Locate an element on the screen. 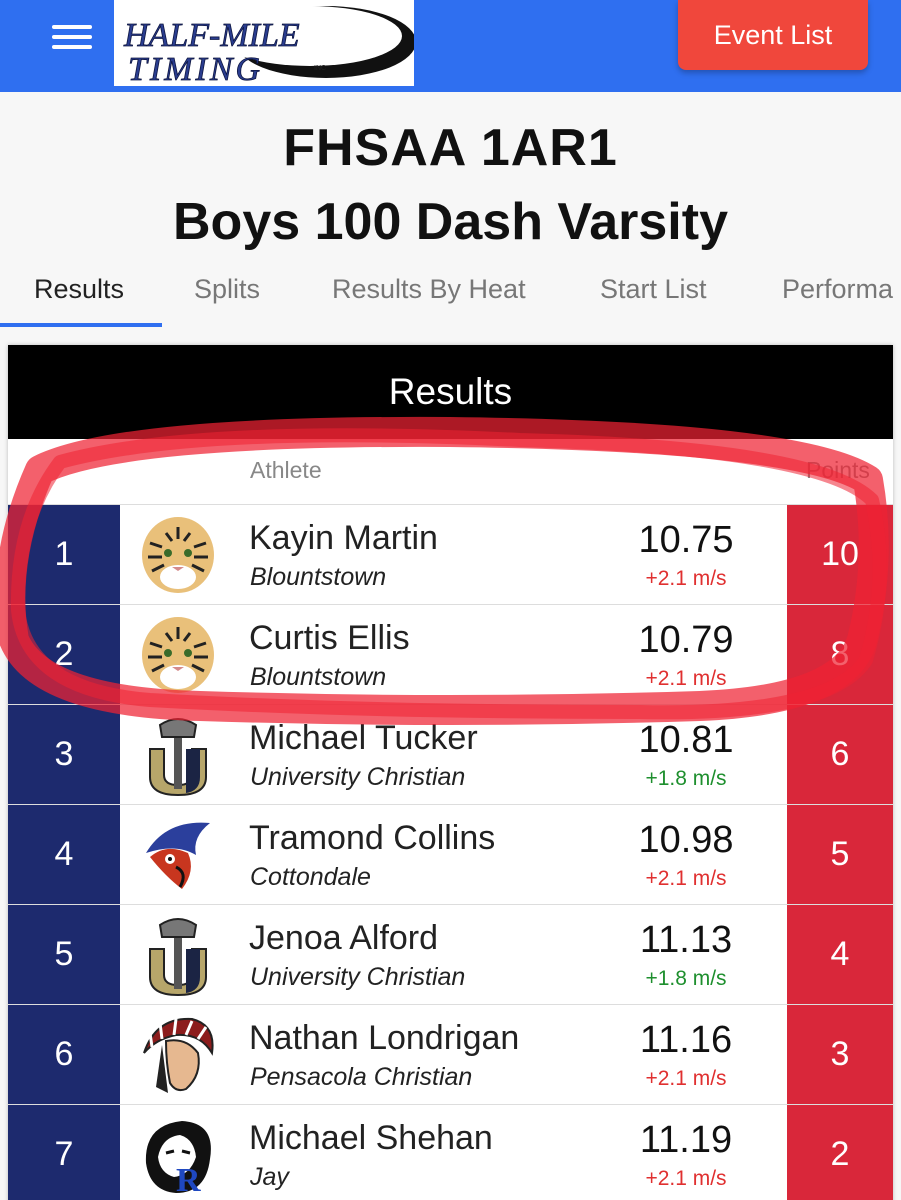  athlete-name: Jenoa Alford is located at coordinates (344, 938).